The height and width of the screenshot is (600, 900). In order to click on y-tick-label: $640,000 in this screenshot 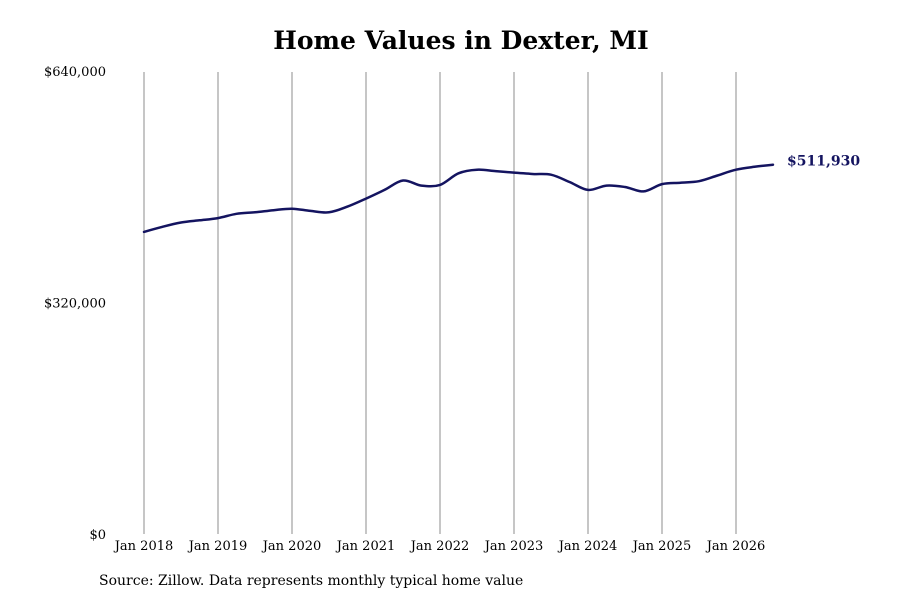, I will do `click(75, 72)`.